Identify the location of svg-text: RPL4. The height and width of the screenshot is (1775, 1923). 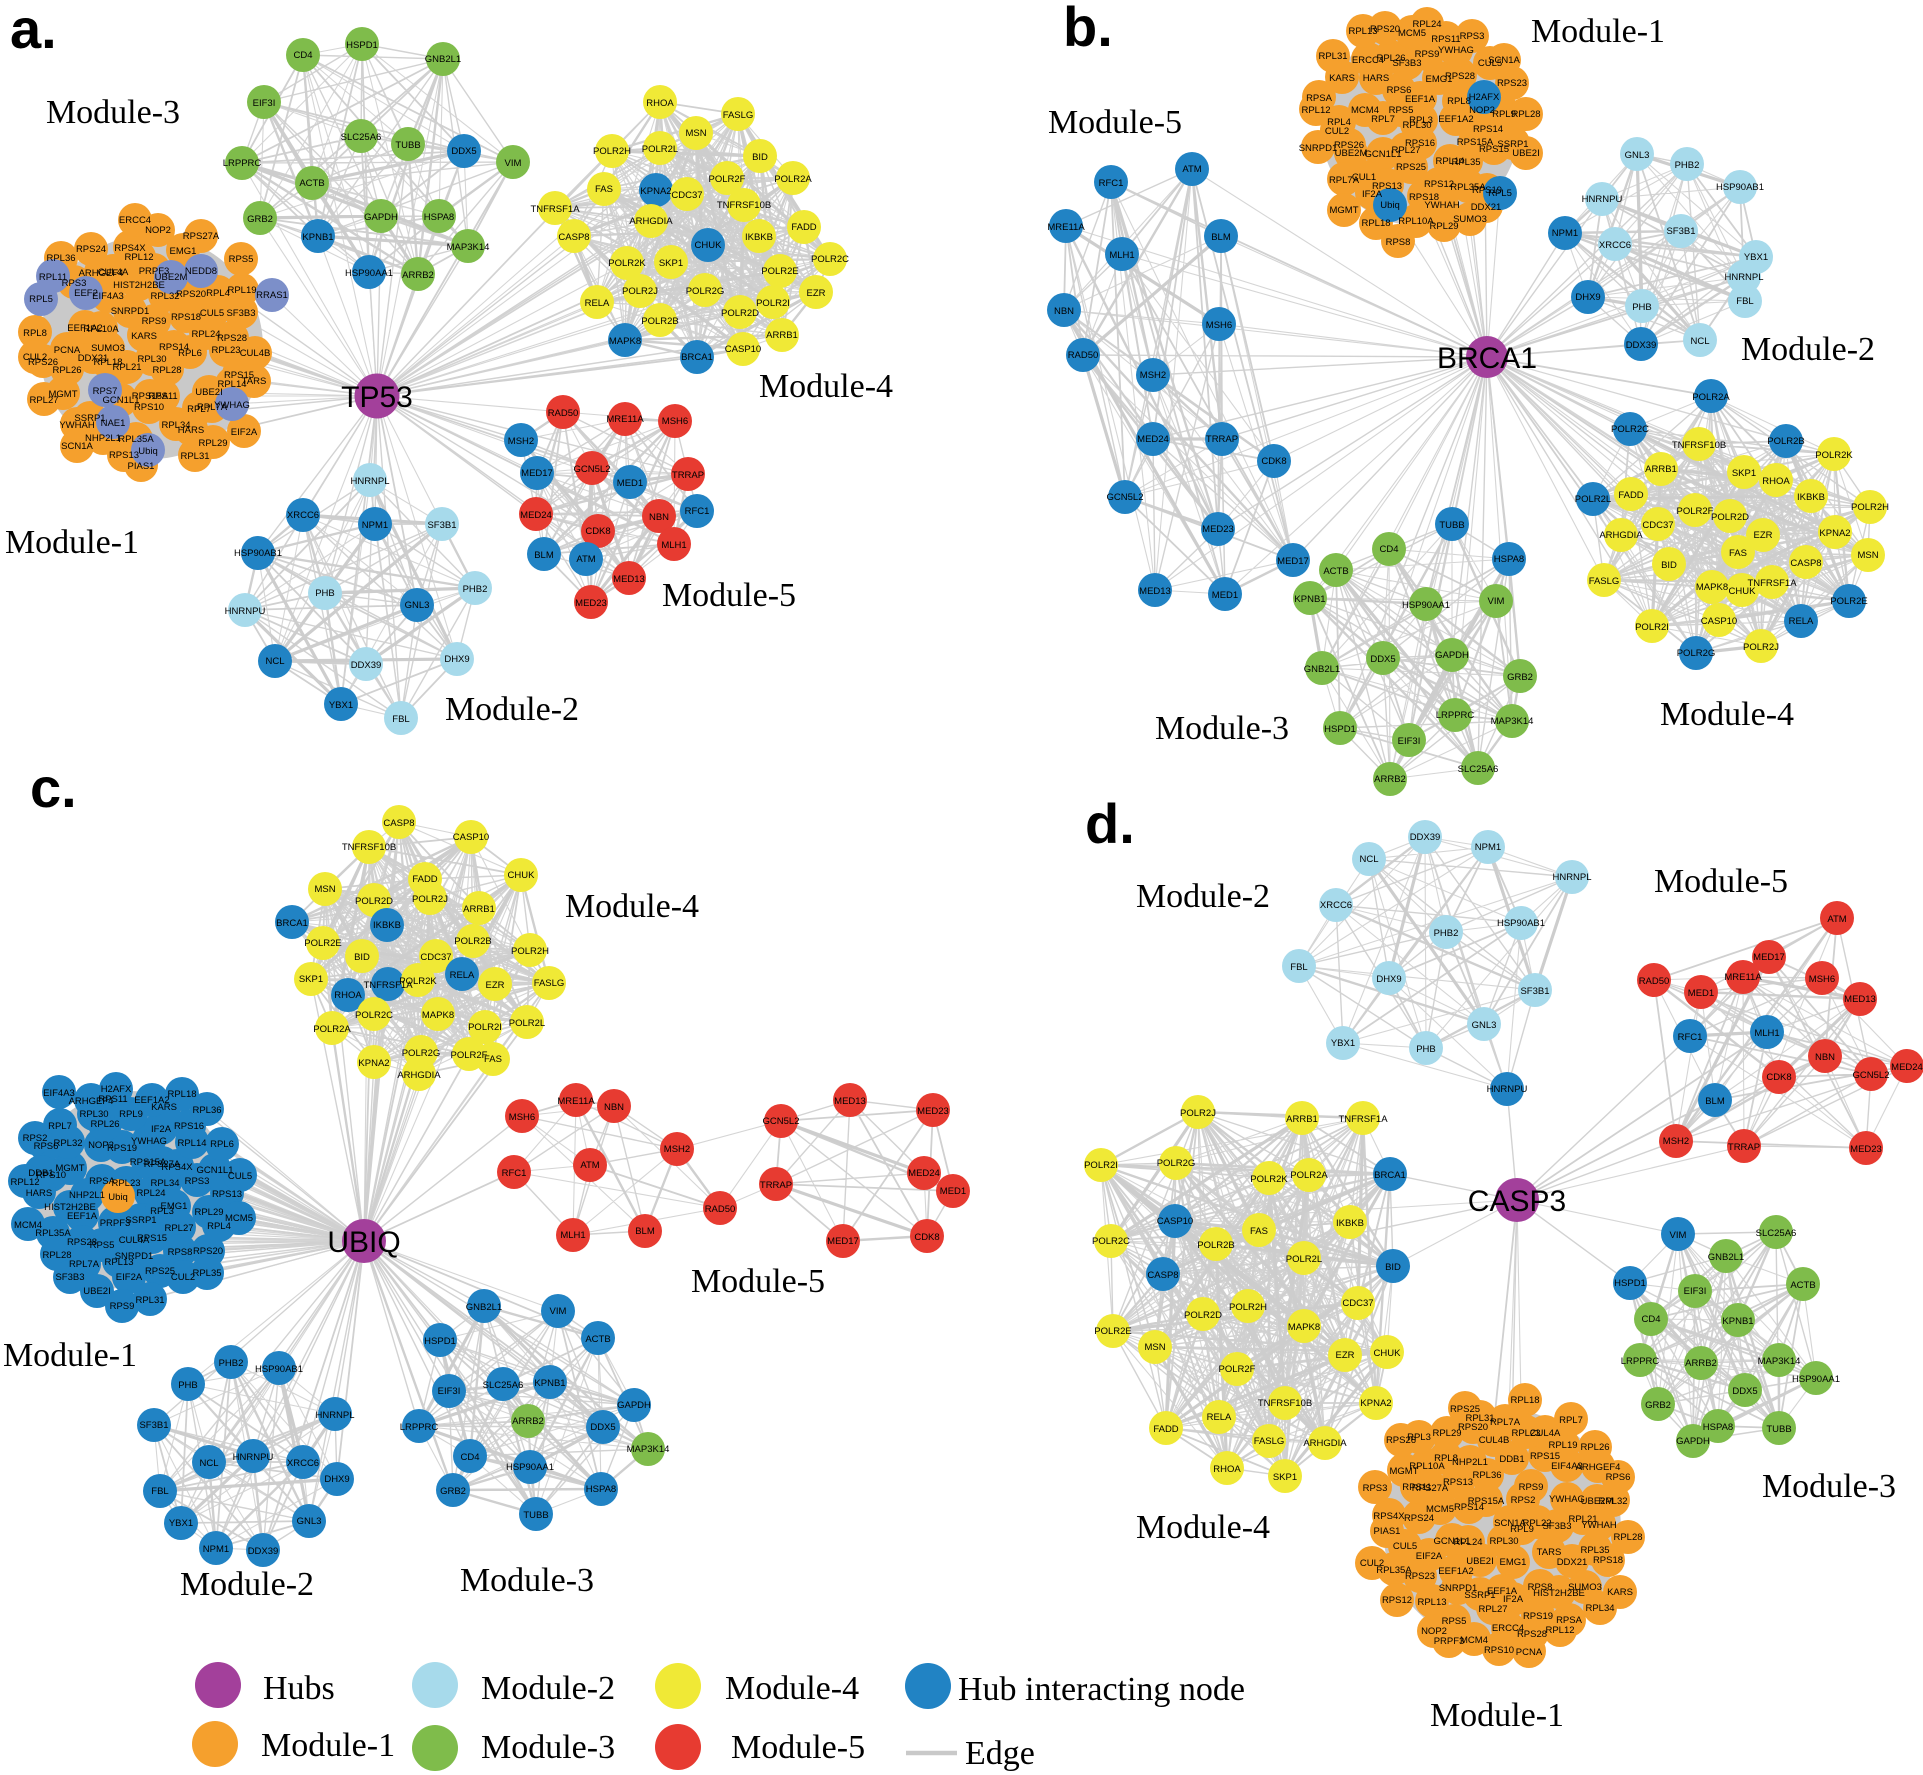
(1339, 122).